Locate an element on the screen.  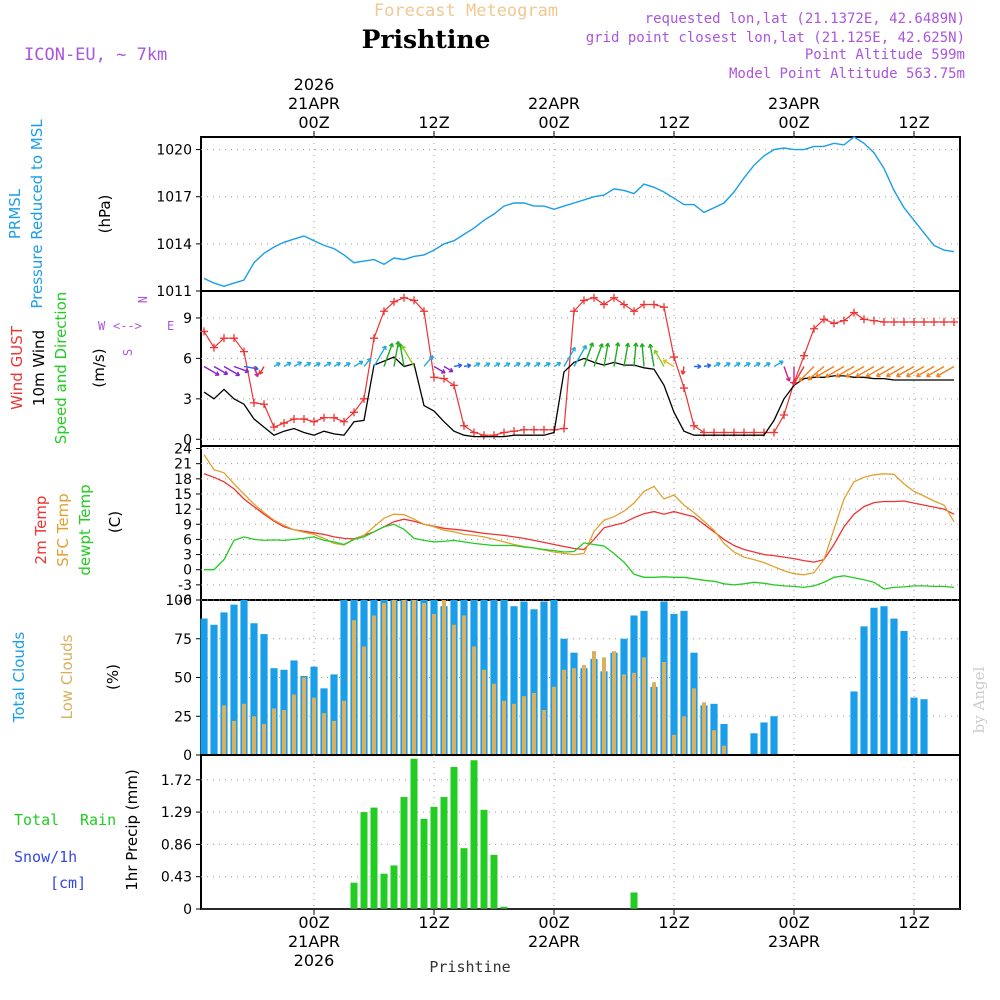
y-tick-label: 75 is located at coordinates (183, 640).